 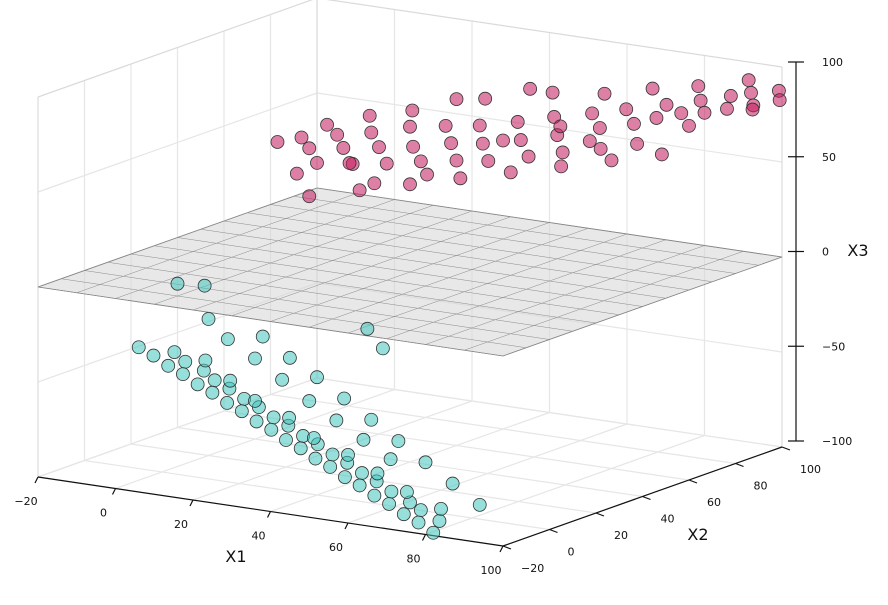 I want to click on x-tick-label: 60, so click(x=336, y=547).